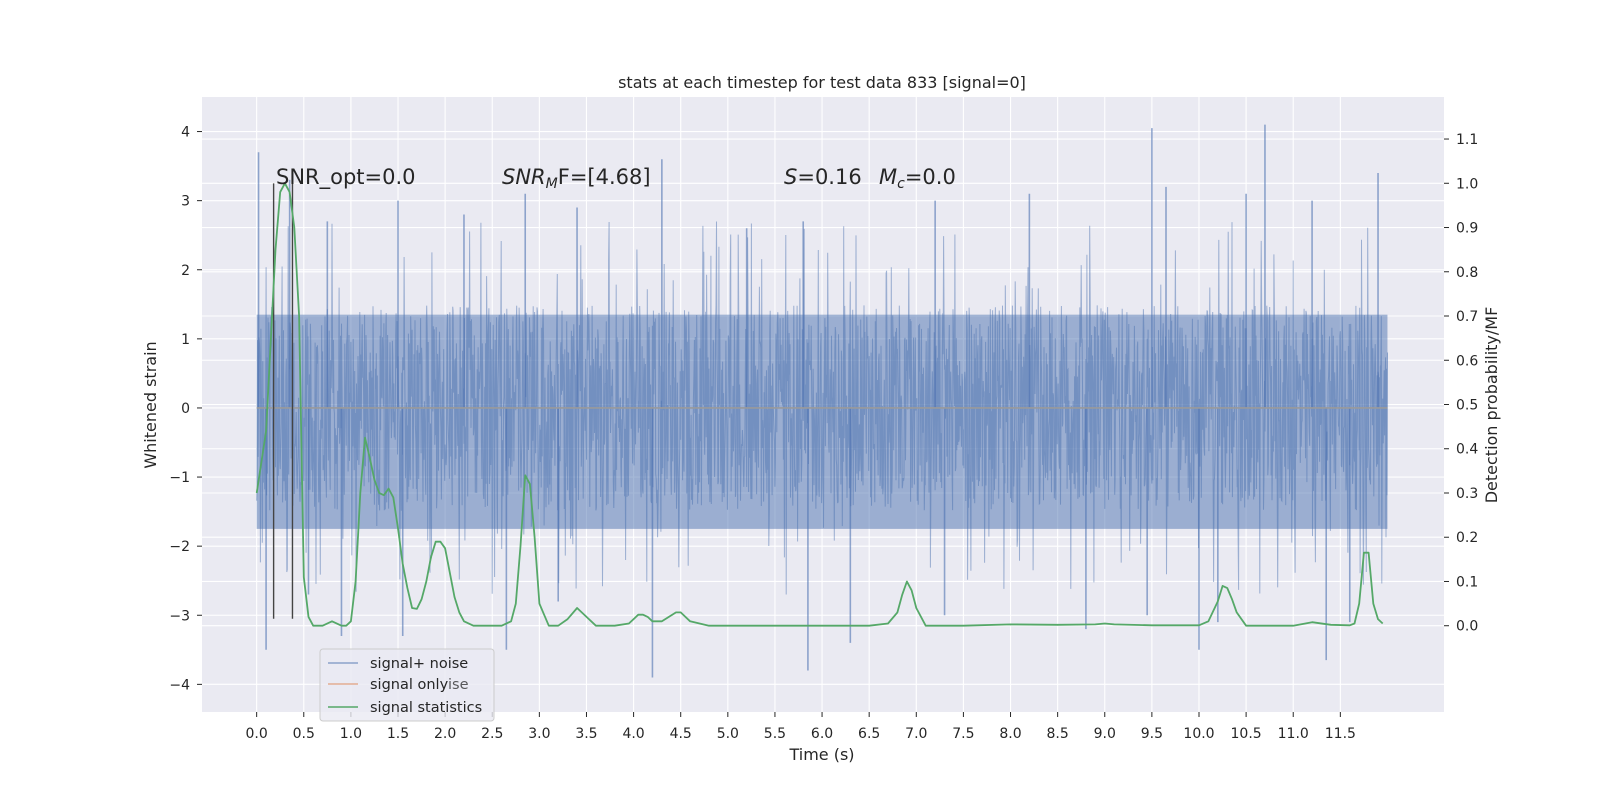 The image size is (1600, 800). I want to click on y-tick-label-1: 3, so click(185, 202).